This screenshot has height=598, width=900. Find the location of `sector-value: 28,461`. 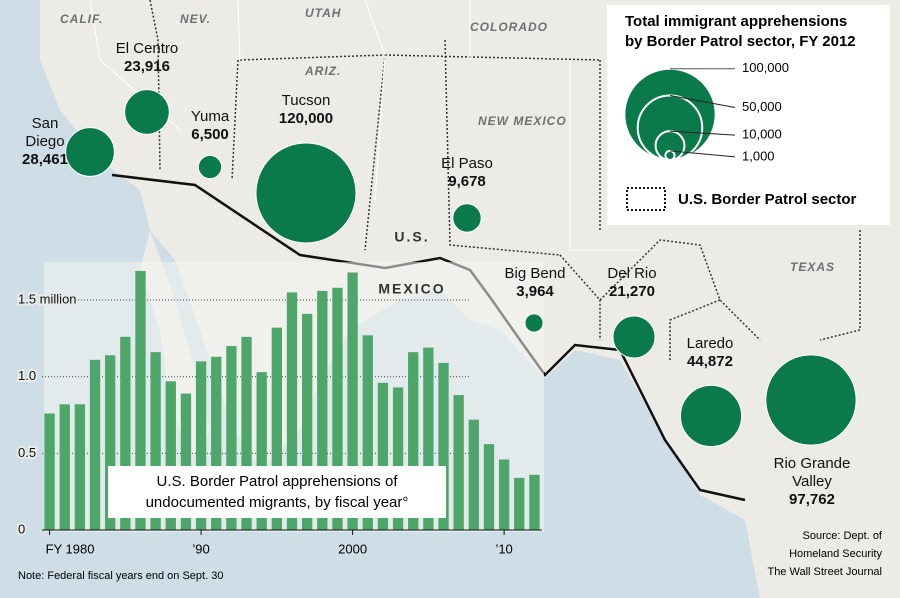

sector-value: 28,461 is located at coordinates (45, 159).